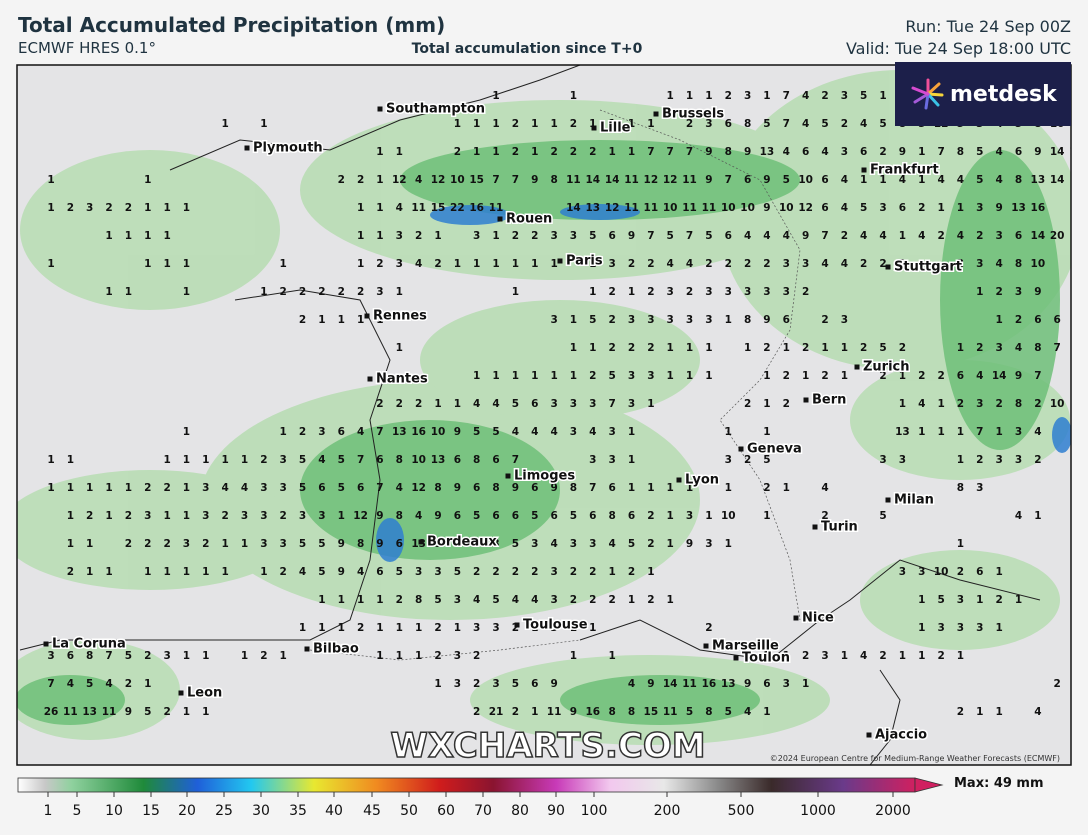 The height and width of the screenshot is (835, 1088). Describe the element at coordinates (573, 208) in the screenshot. I see `grid-value: 14` at that location.